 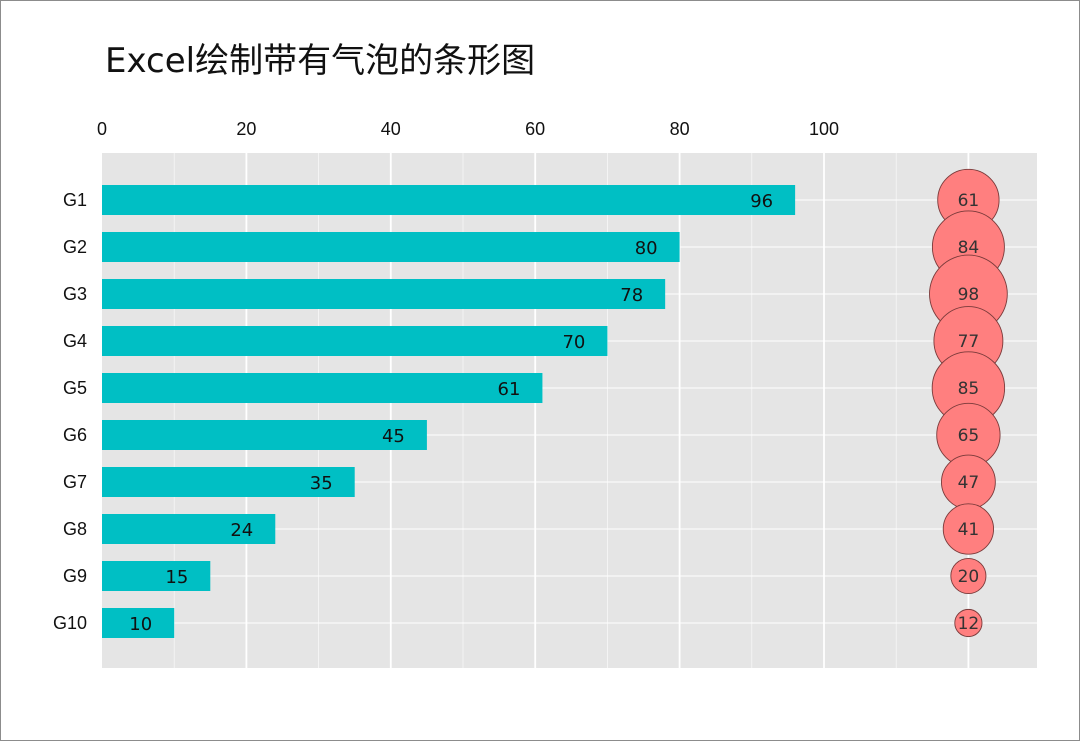 I want to click on bar-value-label: 70, so click(x=573, y=342).